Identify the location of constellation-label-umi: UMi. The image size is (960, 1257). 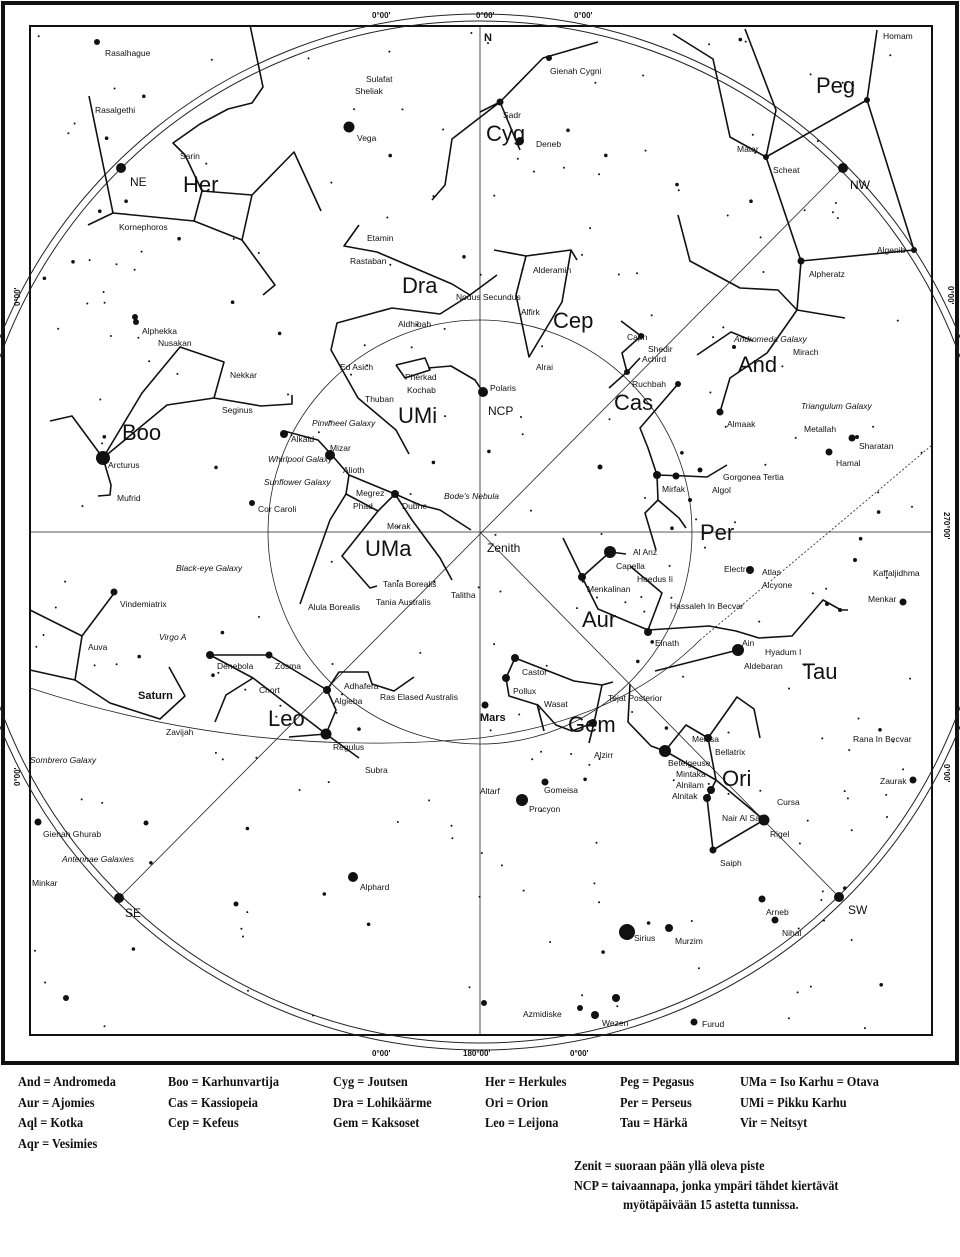
(417, 415).